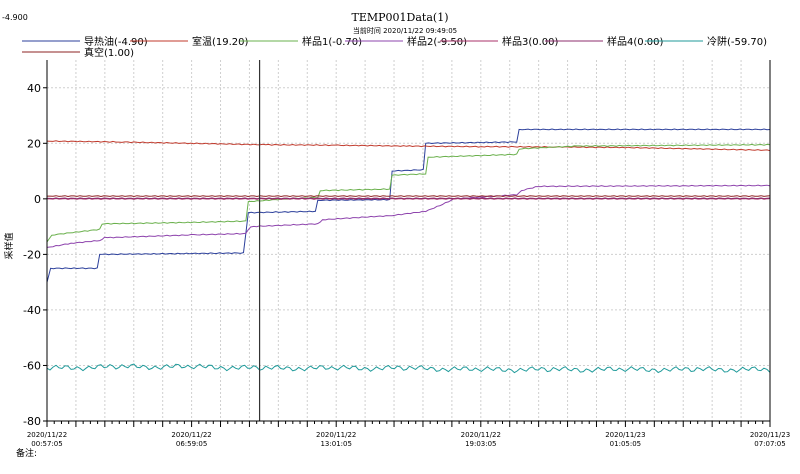 This screenshot has height=474, width=800. Describe the element at coordinates (15, 17) in the screenshot. I see `top-left-value: -4.900` at that location.